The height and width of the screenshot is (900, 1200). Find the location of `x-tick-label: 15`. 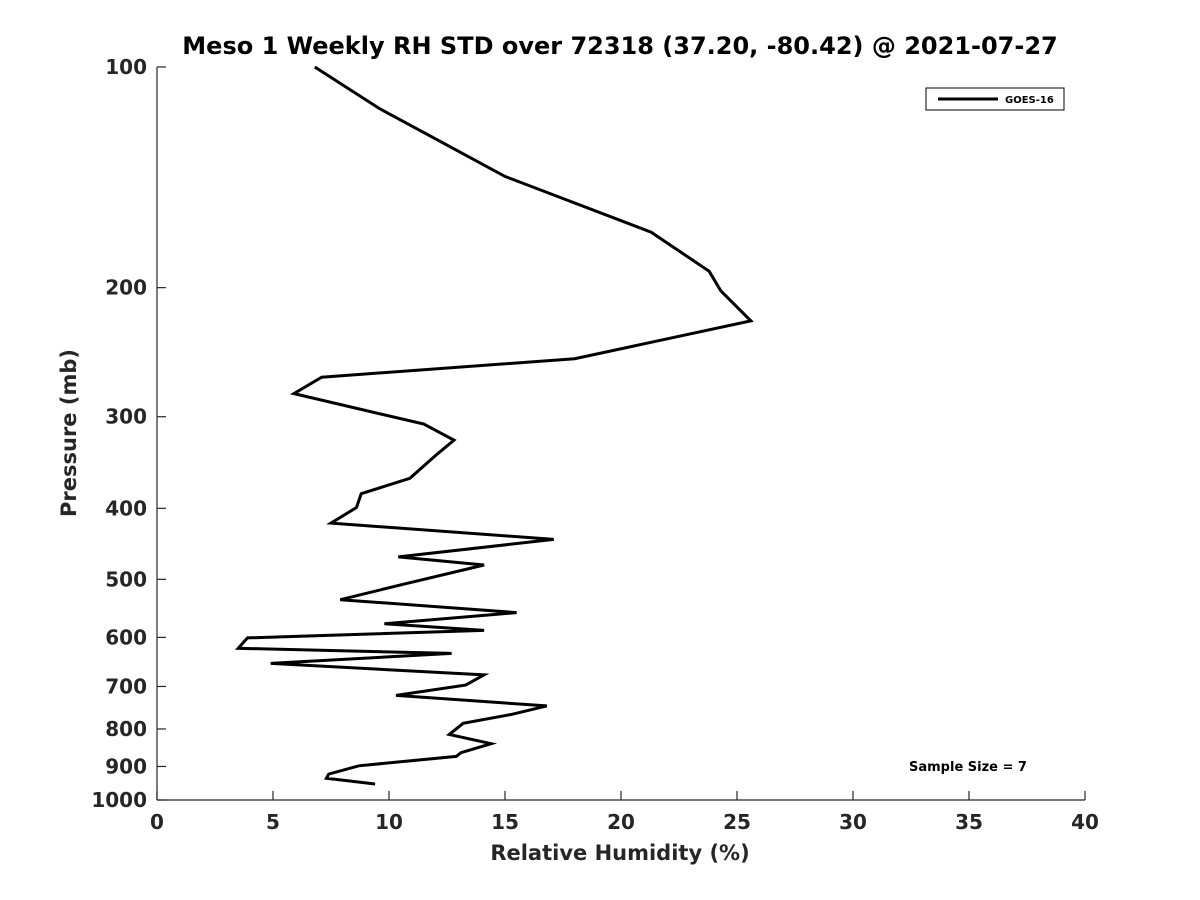

x-tick-label: 15 is located at coordinates (505, 822).